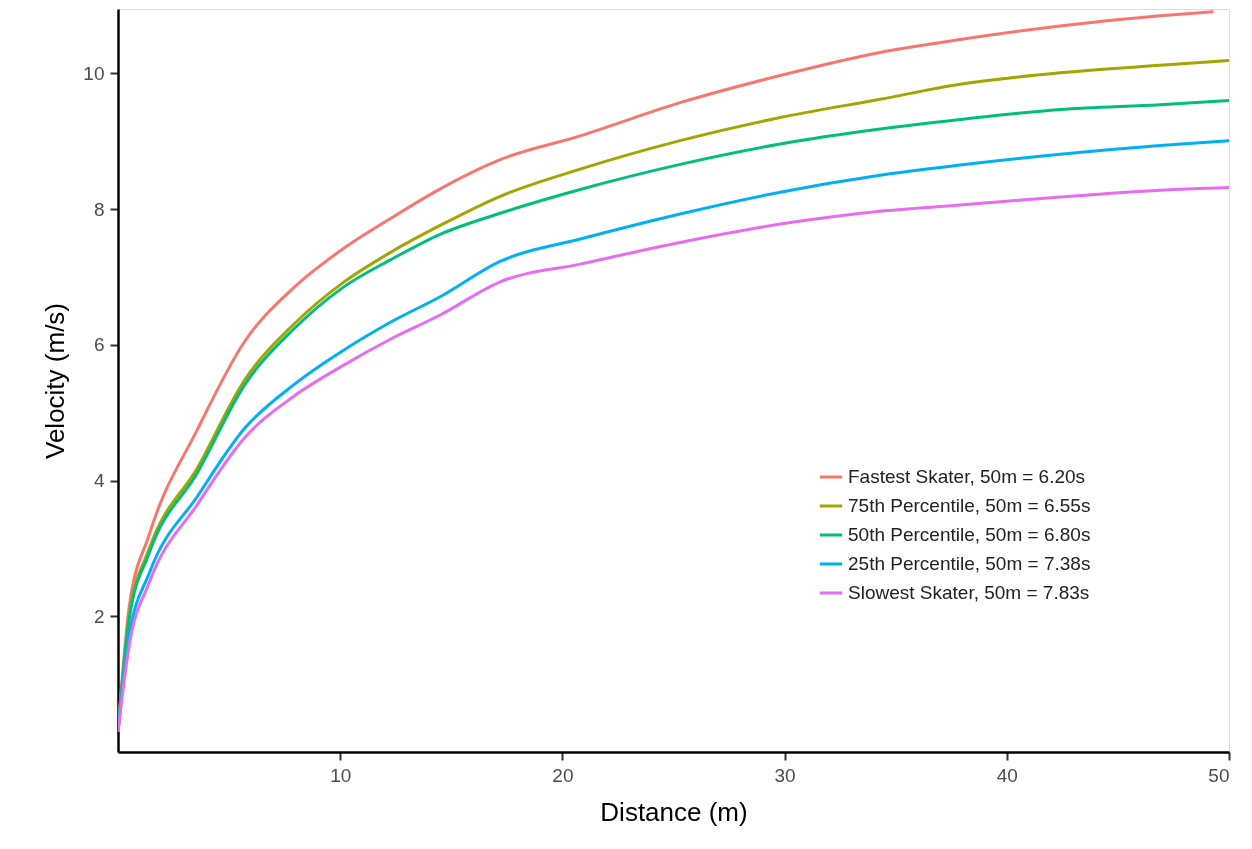  I want to click on x-tick-label: 20, so click(563, 775).